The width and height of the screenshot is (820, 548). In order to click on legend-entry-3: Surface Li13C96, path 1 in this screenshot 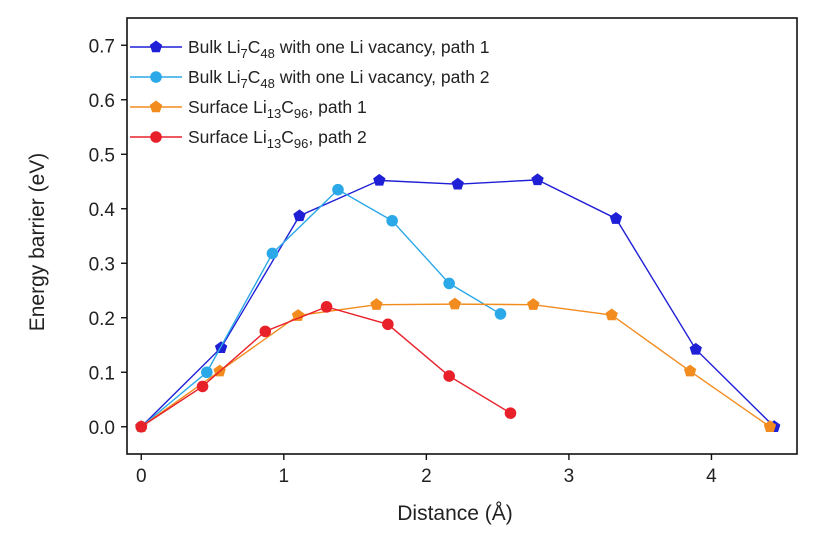, I will do `click(248, 109)`.